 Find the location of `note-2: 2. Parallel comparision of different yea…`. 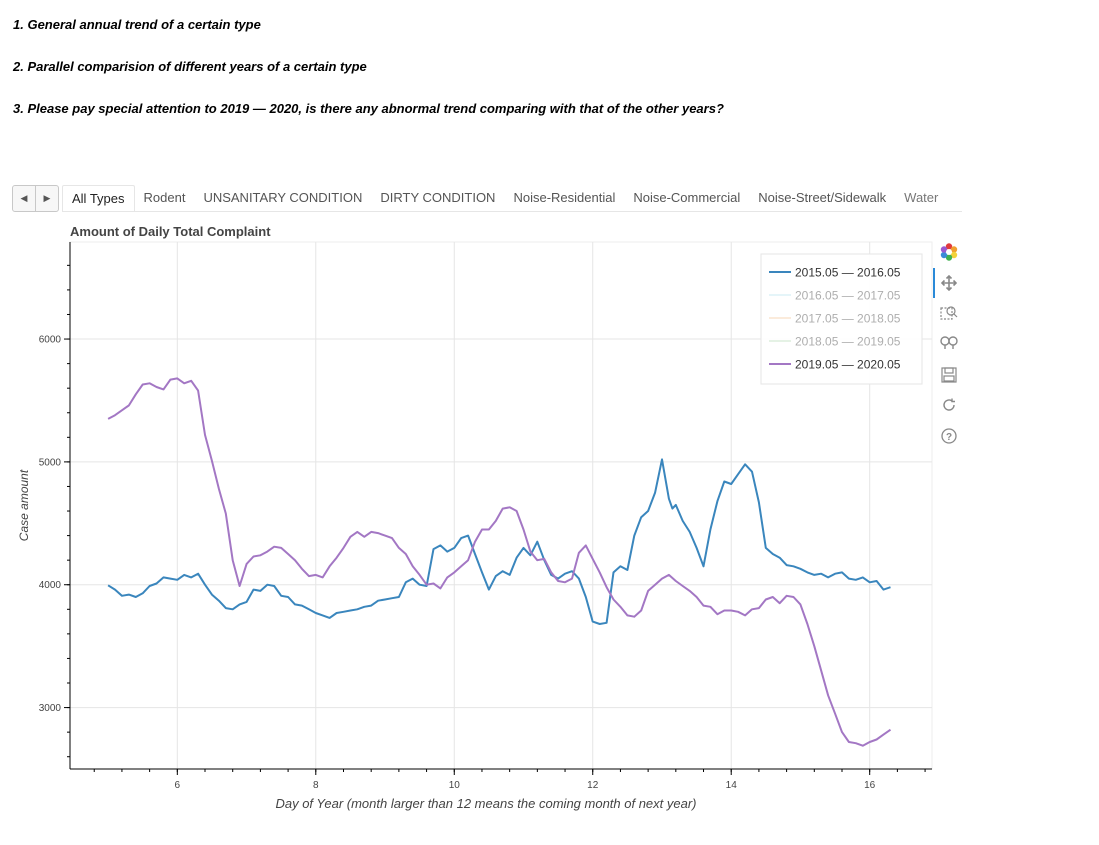

note-2: 2. Parallel comparision of different yea… is located at coordinates (190, 66).